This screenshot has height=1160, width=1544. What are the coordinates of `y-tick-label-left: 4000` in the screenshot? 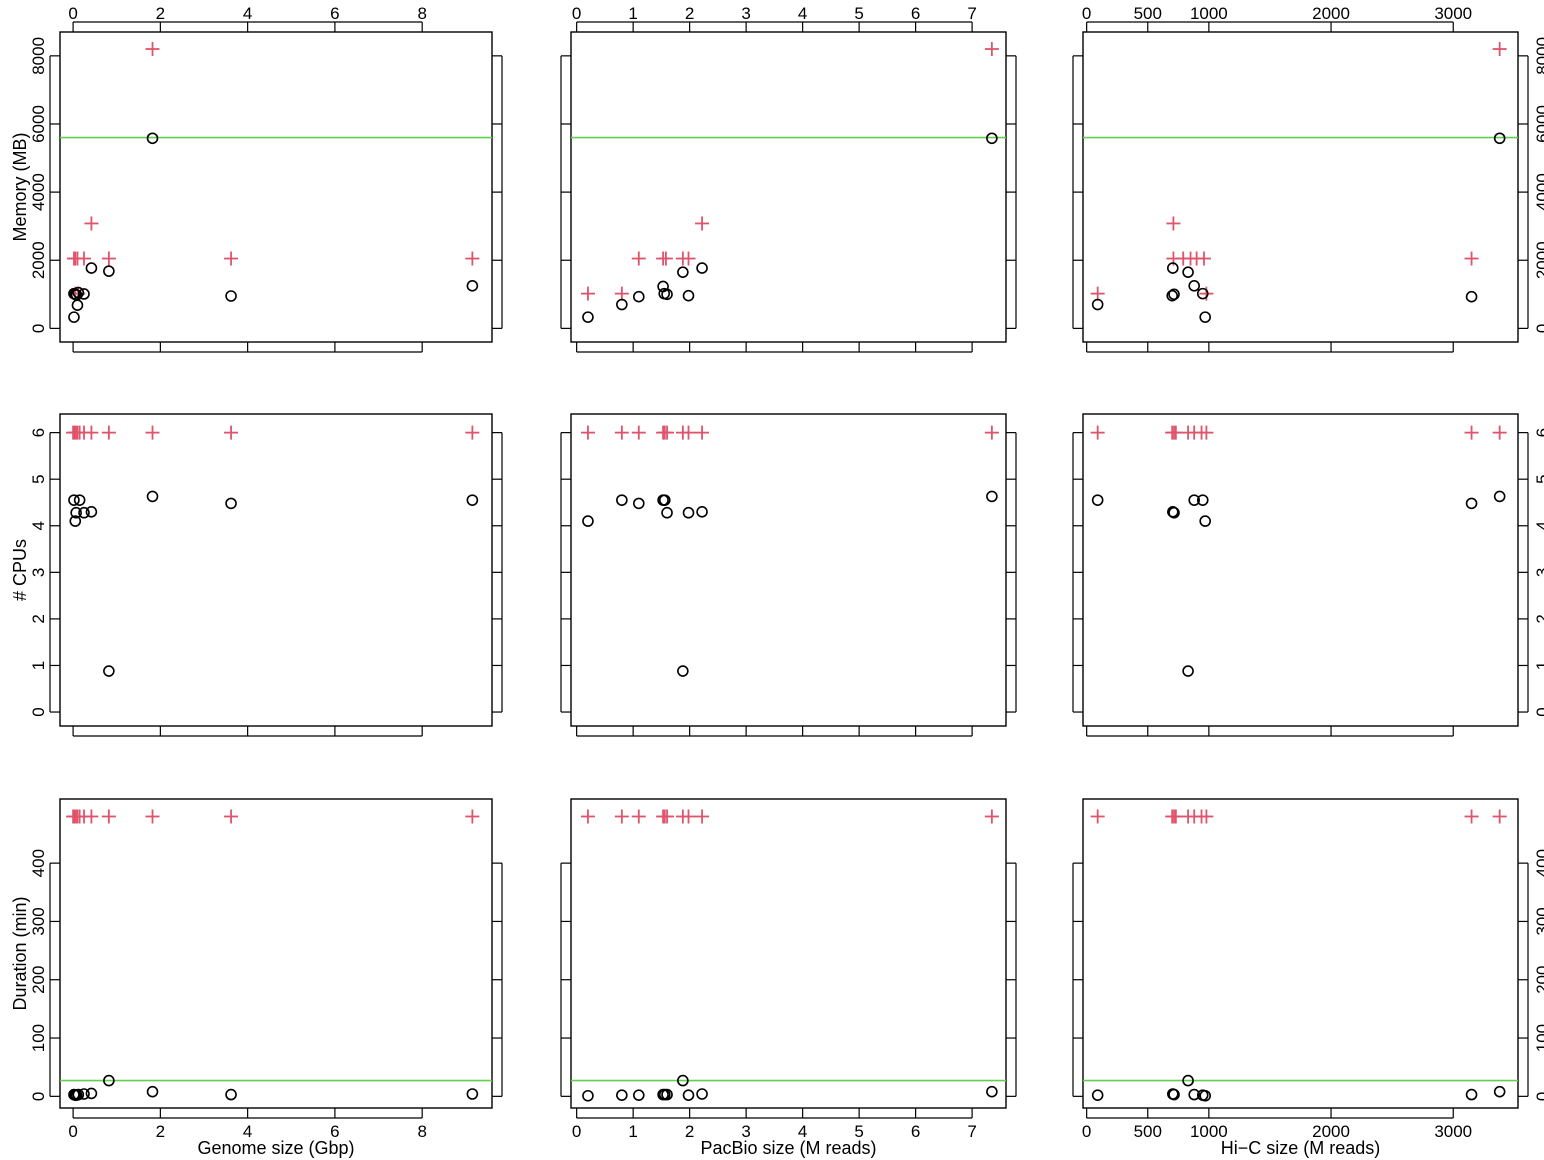 It's located at (38, 192).